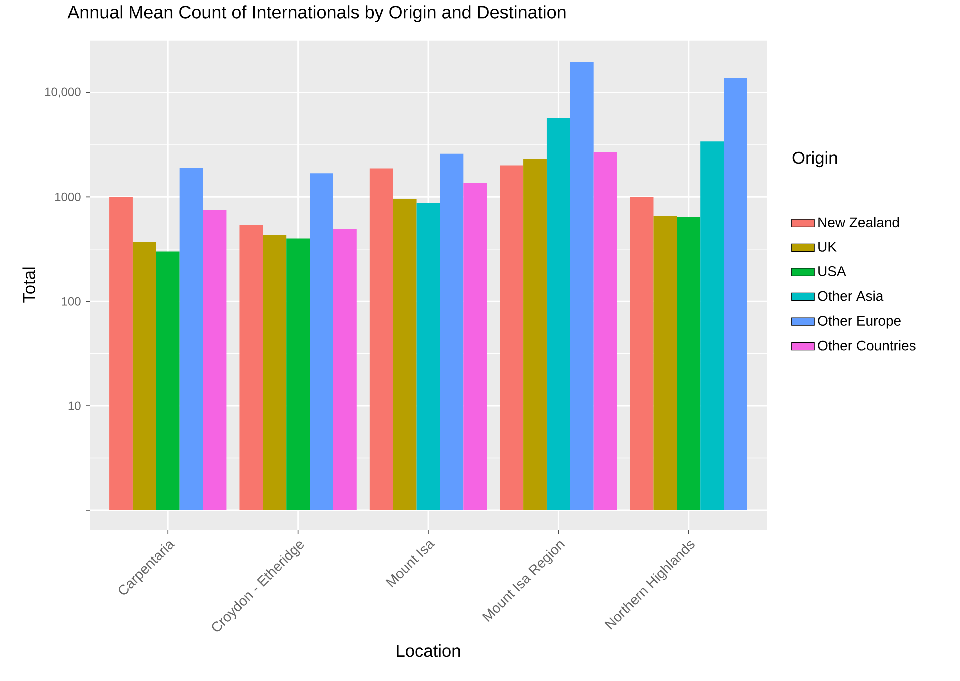 The image size is (960, 681). I want to click on y-tick-label: 10, so click(74, 406).